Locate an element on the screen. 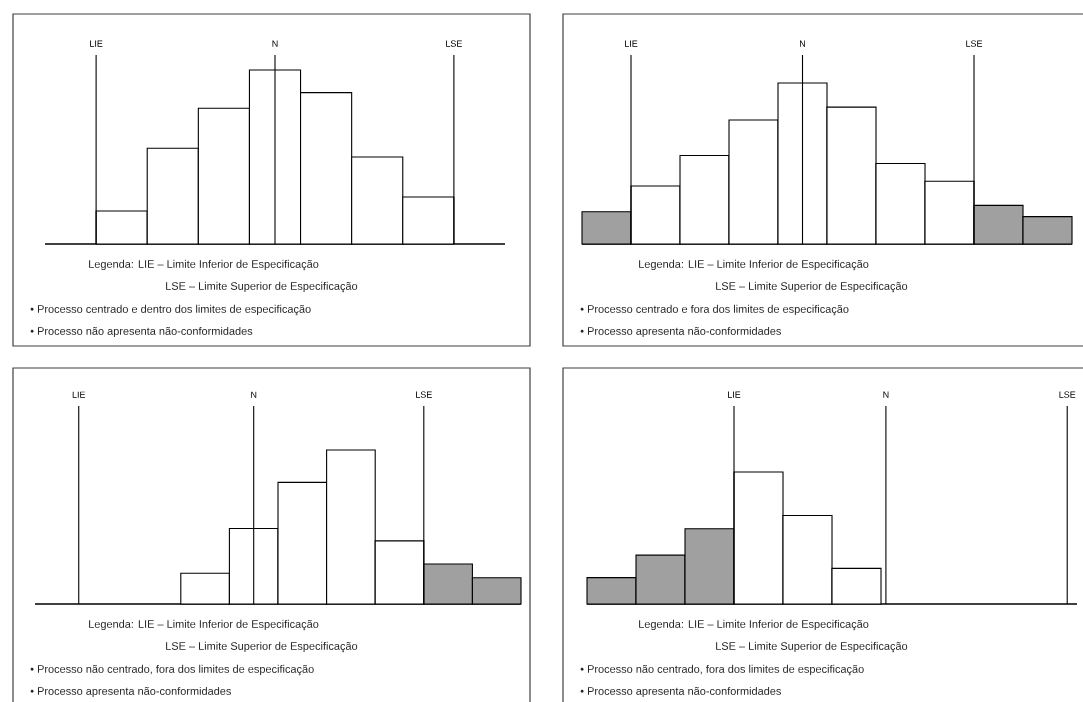 The image size is (1083, 702). text: • Processo centrado e dentro dos limites de especificação is located at coordinates (170, 310).